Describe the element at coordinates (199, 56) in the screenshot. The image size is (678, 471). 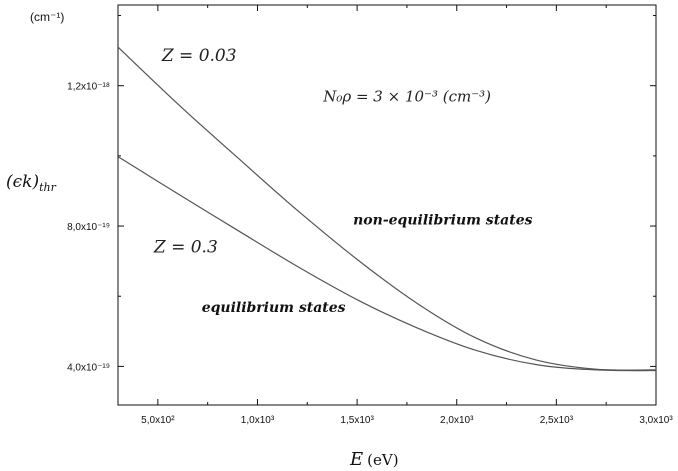
I see `annotation-z003: Z = 0.03` at that location.